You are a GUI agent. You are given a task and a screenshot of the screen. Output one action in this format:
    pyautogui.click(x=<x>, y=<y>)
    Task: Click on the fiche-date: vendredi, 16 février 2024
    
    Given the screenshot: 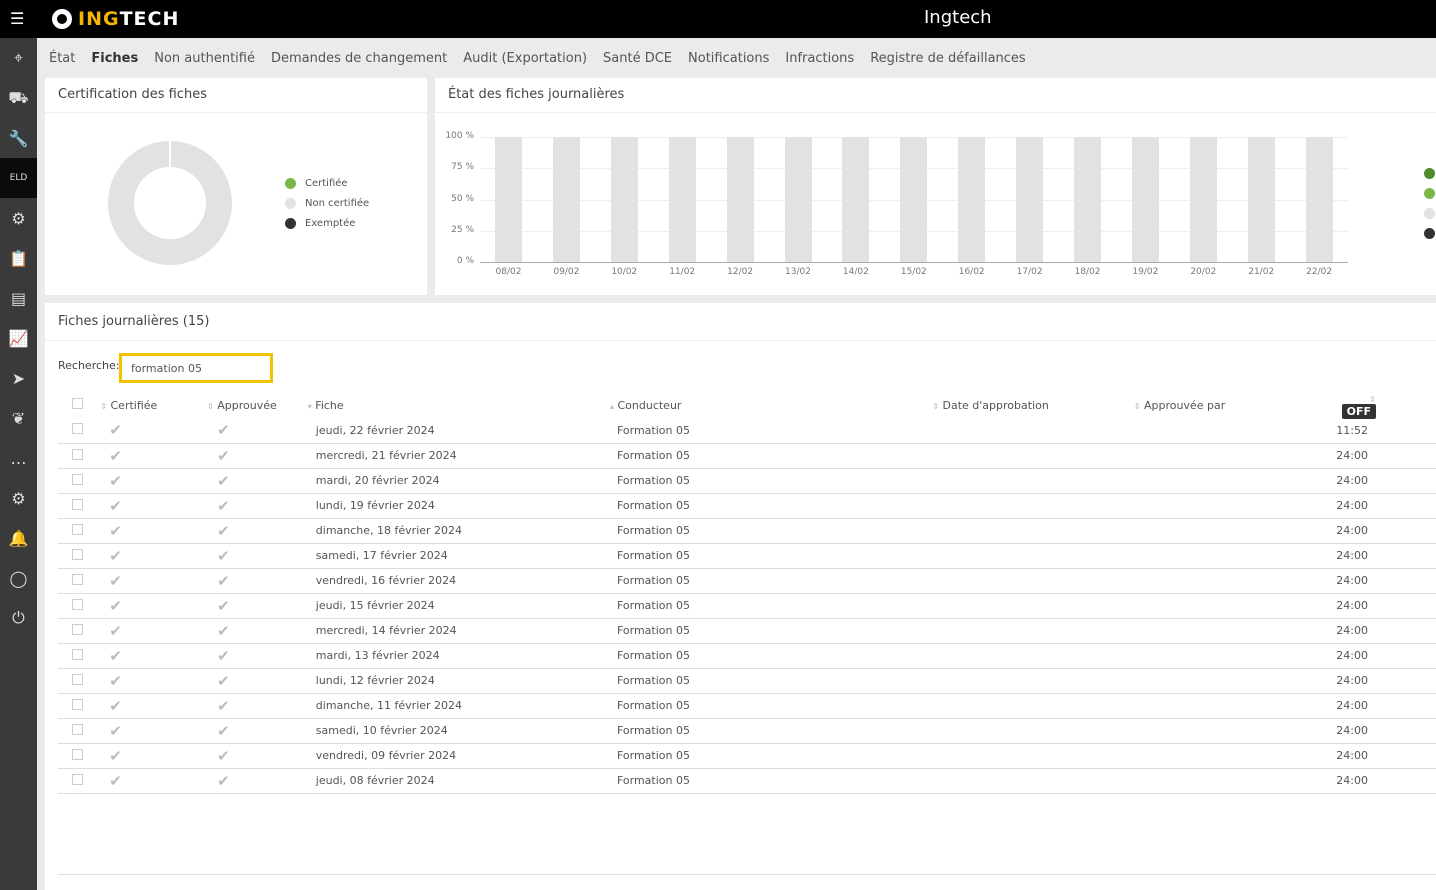 What is the action you would take?
    pyautogui.click(x=458, y=581)
    